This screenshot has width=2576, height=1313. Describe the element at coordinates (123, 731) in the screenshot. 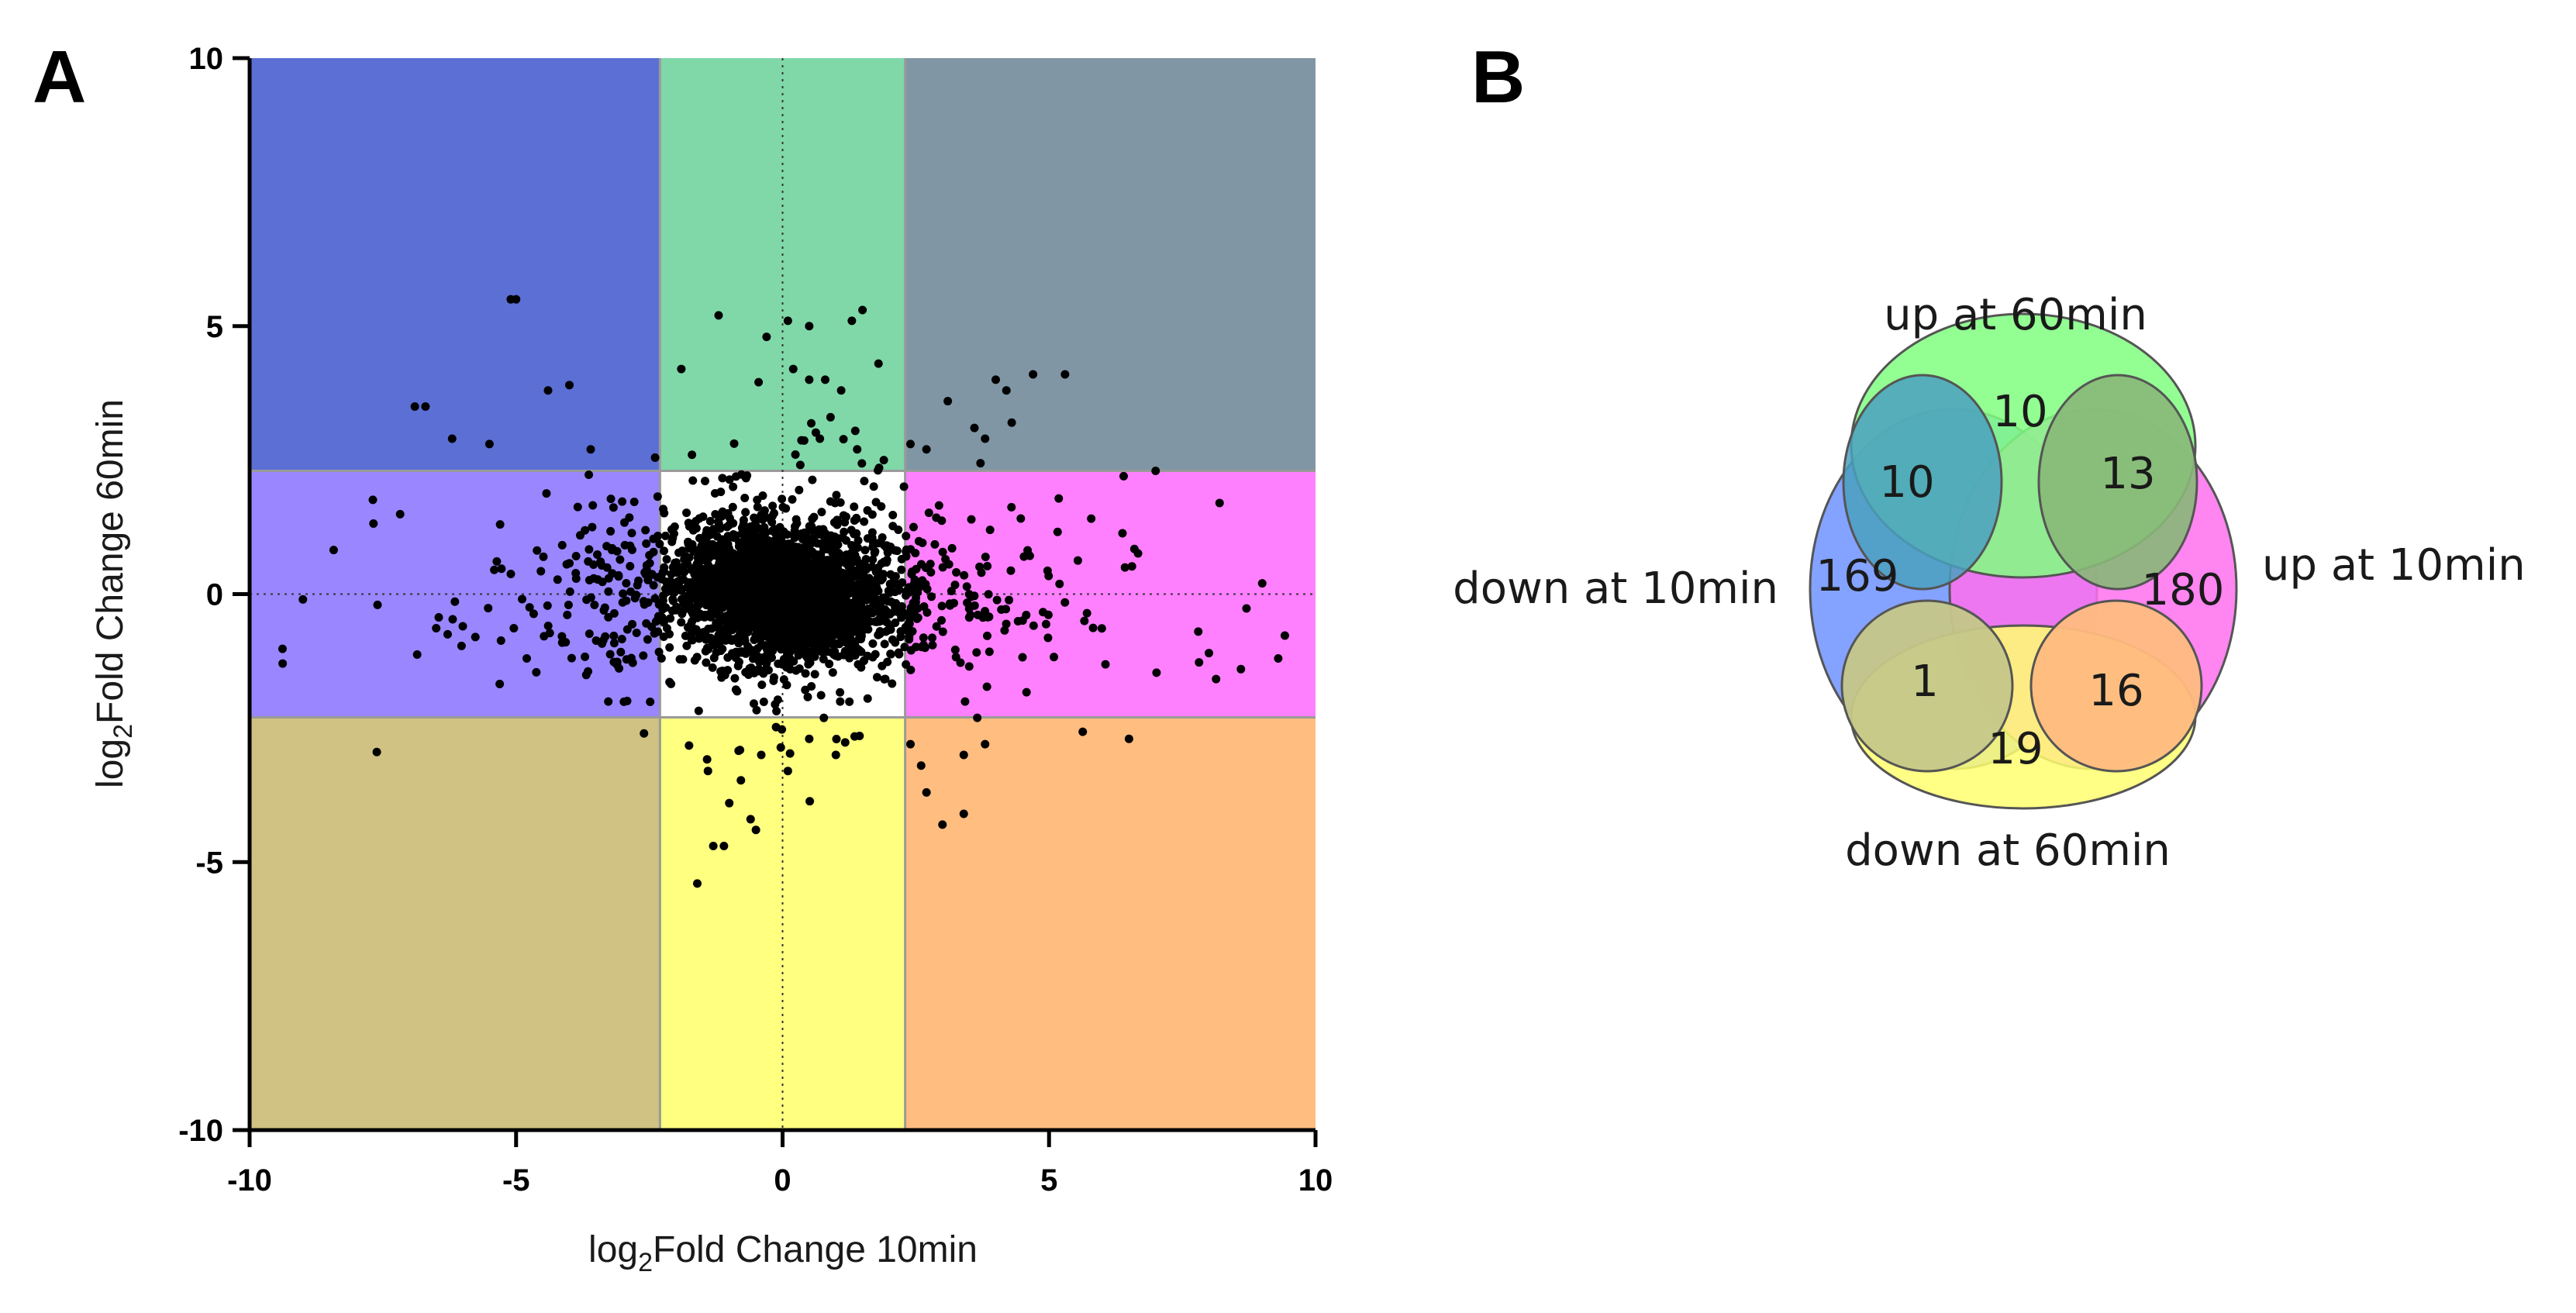

I see `y-axis-title-sub: 2` at that location.